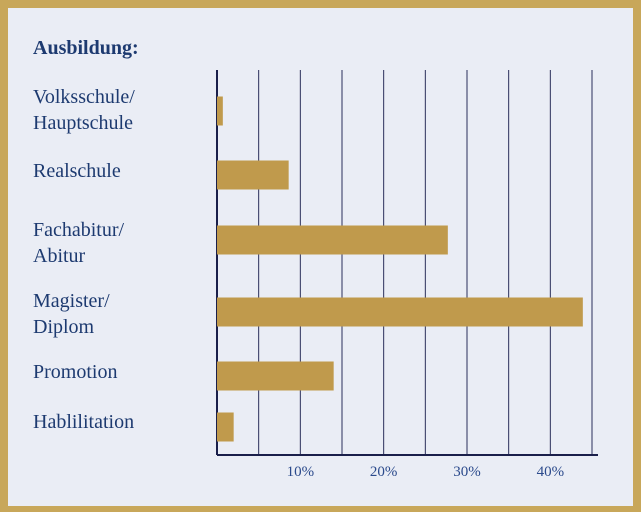 Image resolution: width=641 pixels, height=512 pixels. Describe the element at coordinates (75, 372) in the screenshot. I see `category-label: Promotion` at that location.